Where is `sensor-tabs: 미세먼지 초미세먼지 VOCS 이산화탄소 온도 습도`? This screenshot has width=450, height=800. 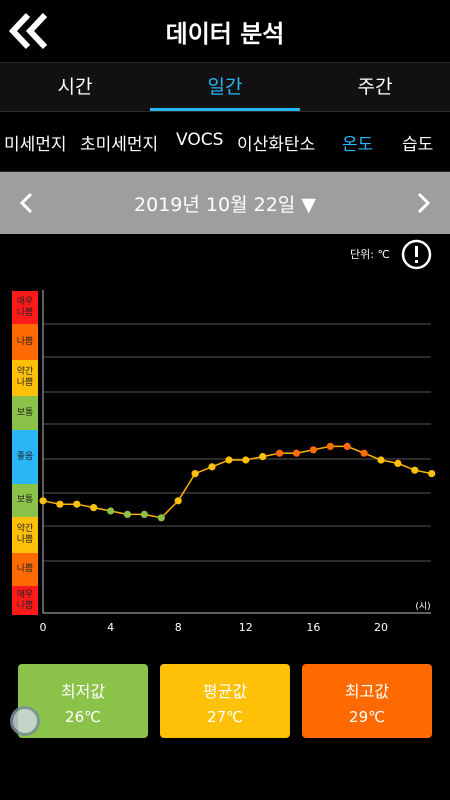
sensor-tabs: 미세먼지 초미세먼지 VOCS 이산화탄소 온도 습도 is located at coordinates (225, 142).